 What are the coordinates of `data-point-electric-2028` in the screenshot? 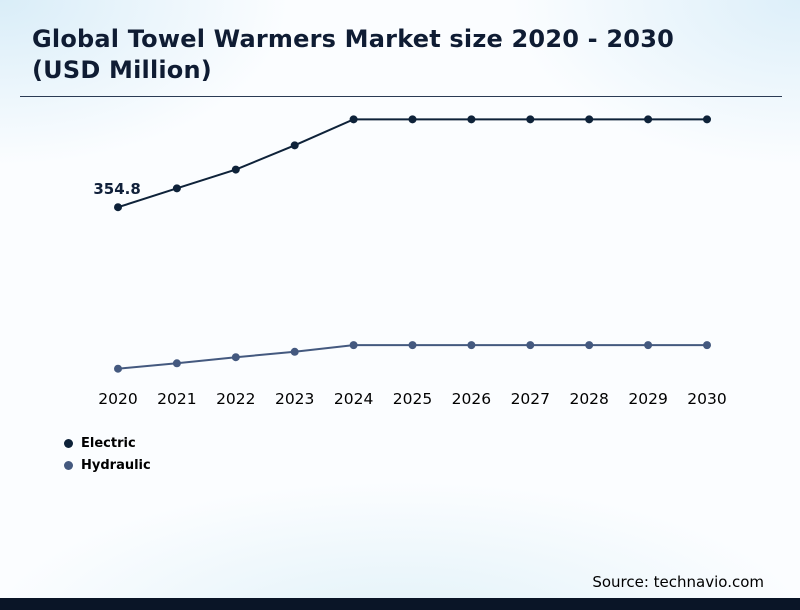 It's located at (589, 119).